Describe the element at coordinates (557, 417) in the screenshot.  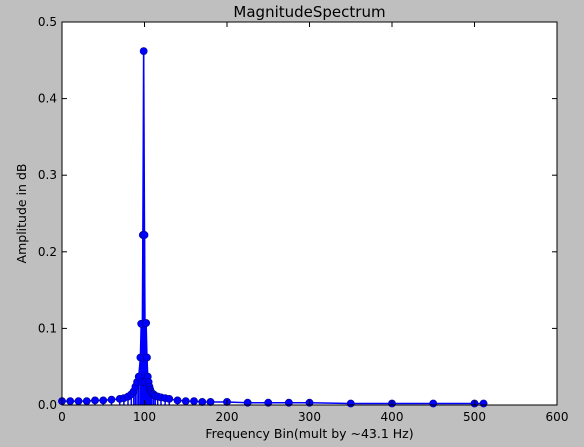
I see `x-tick-label: 600` at that location.